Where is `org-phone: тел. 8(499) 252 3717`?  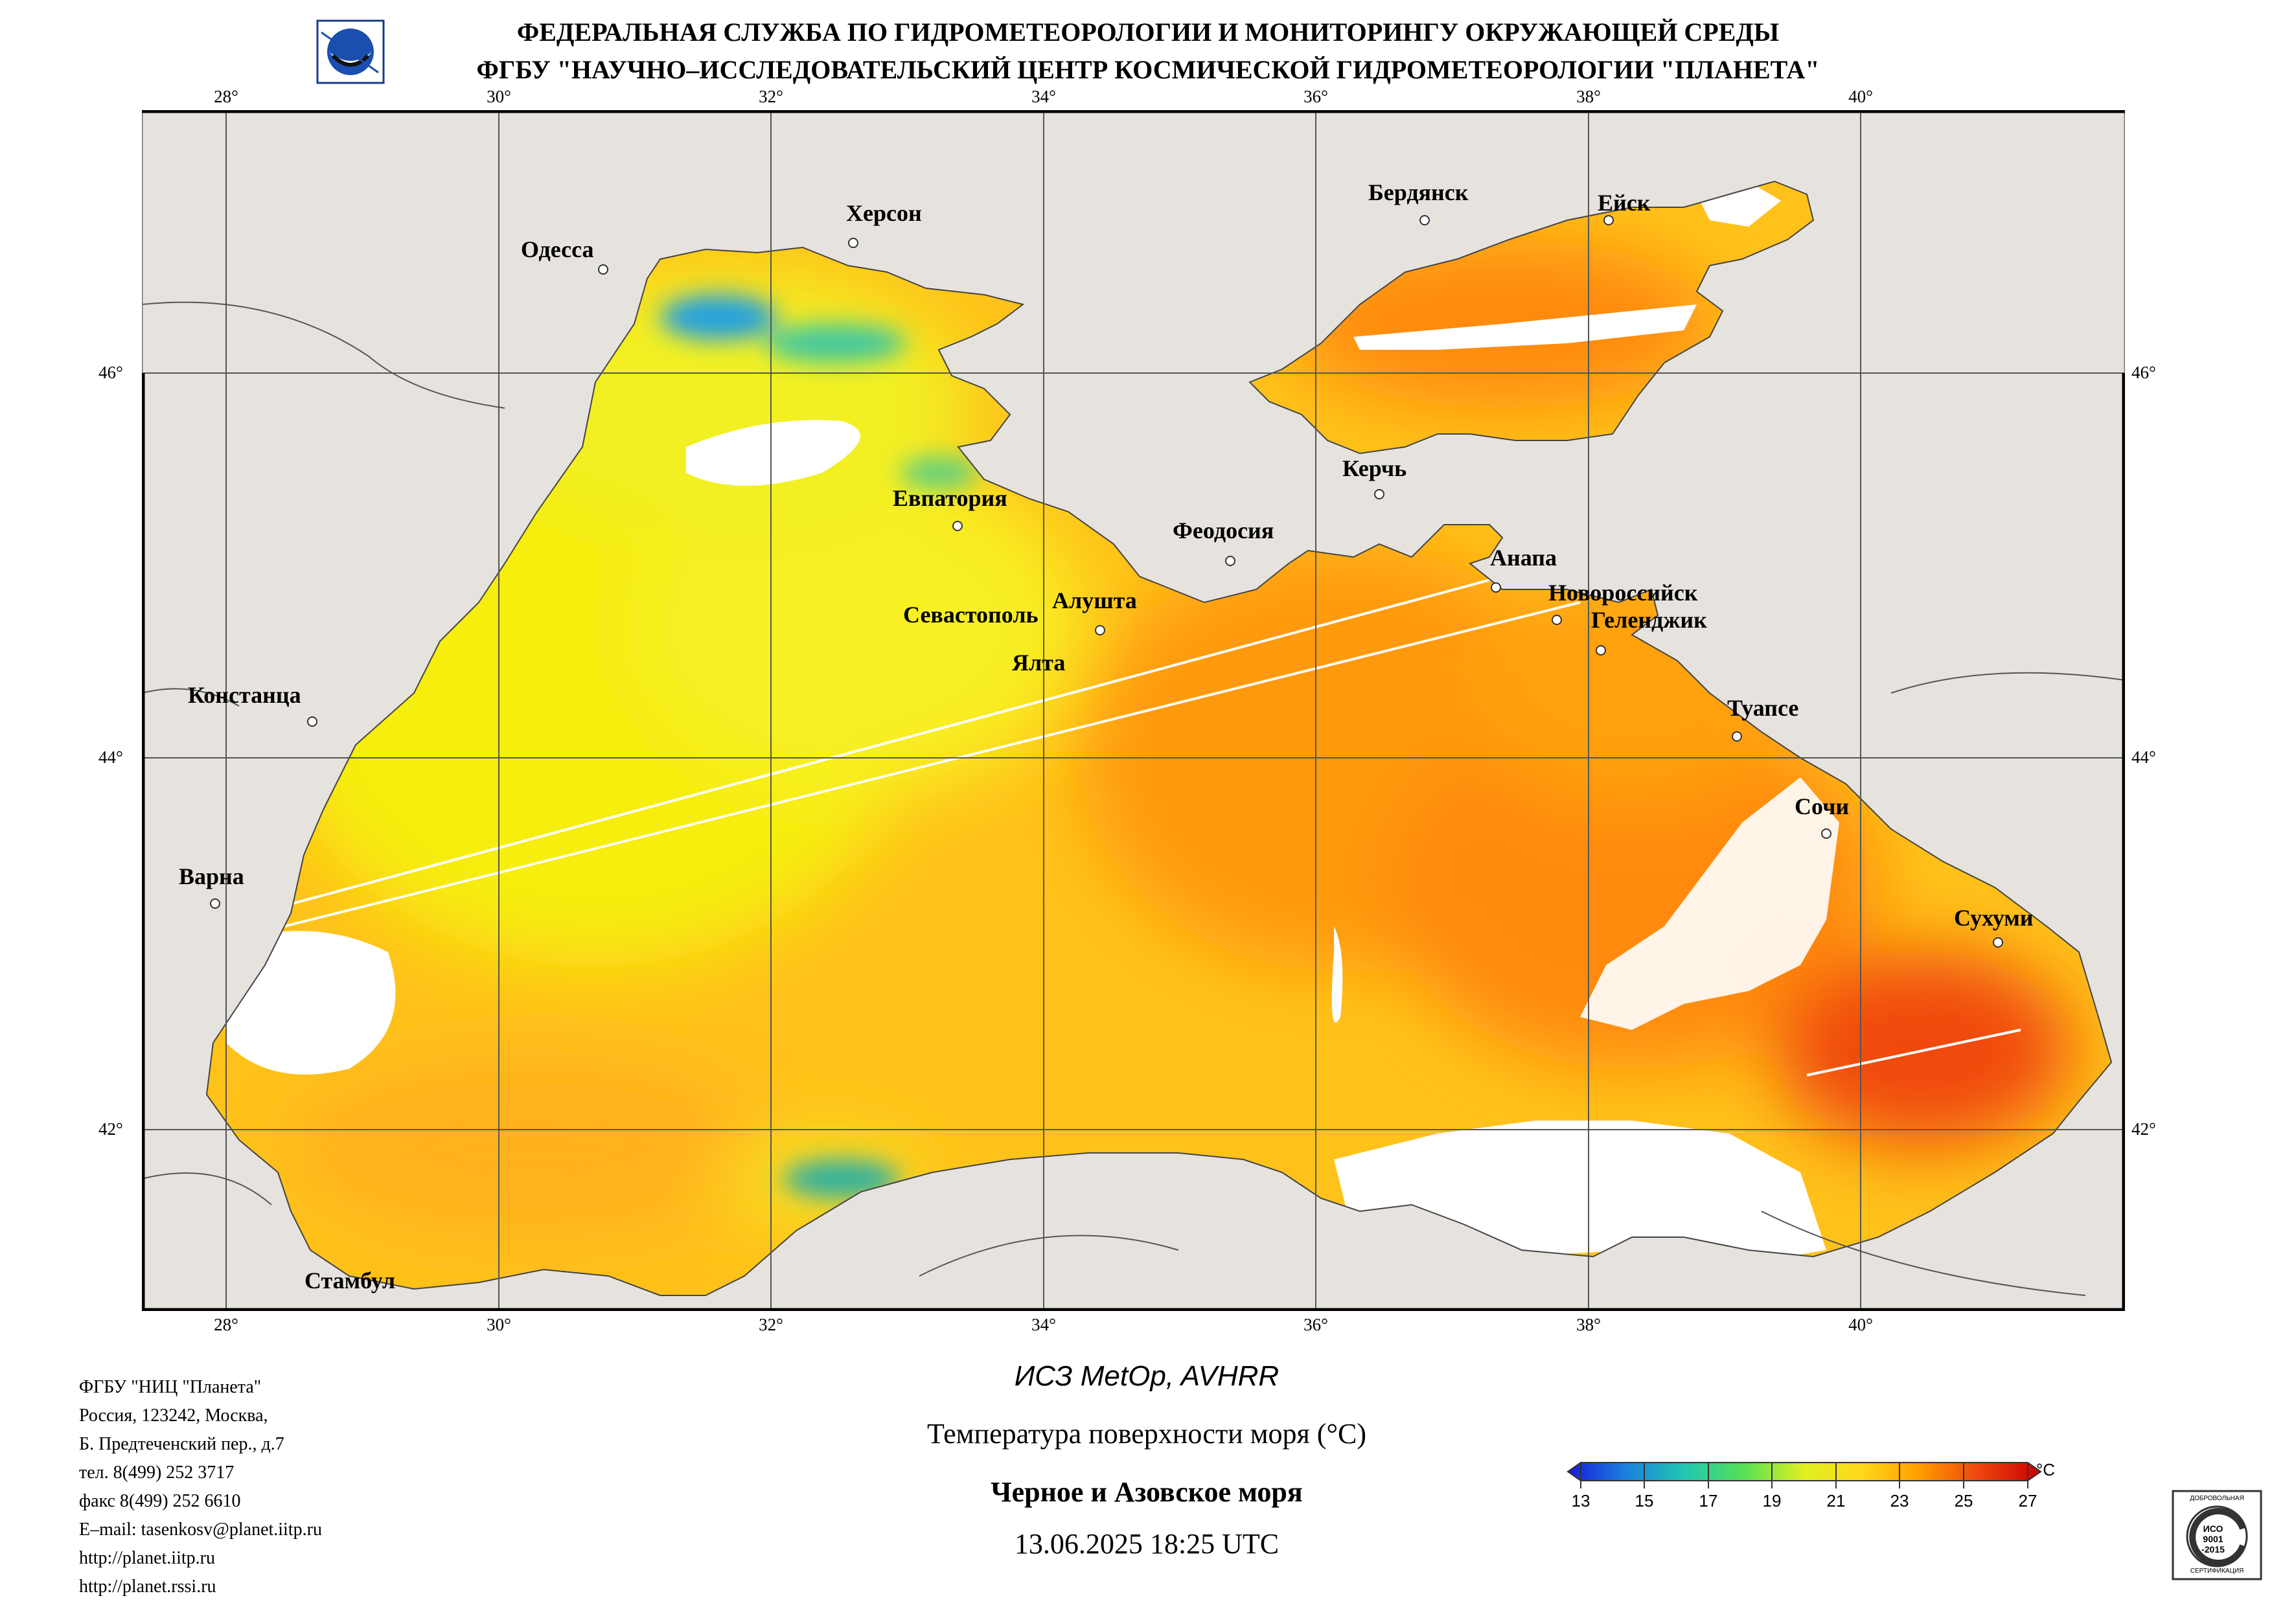
org-phone: тел. 8(499) 252 3717 is located at coordinates (157, 1473).